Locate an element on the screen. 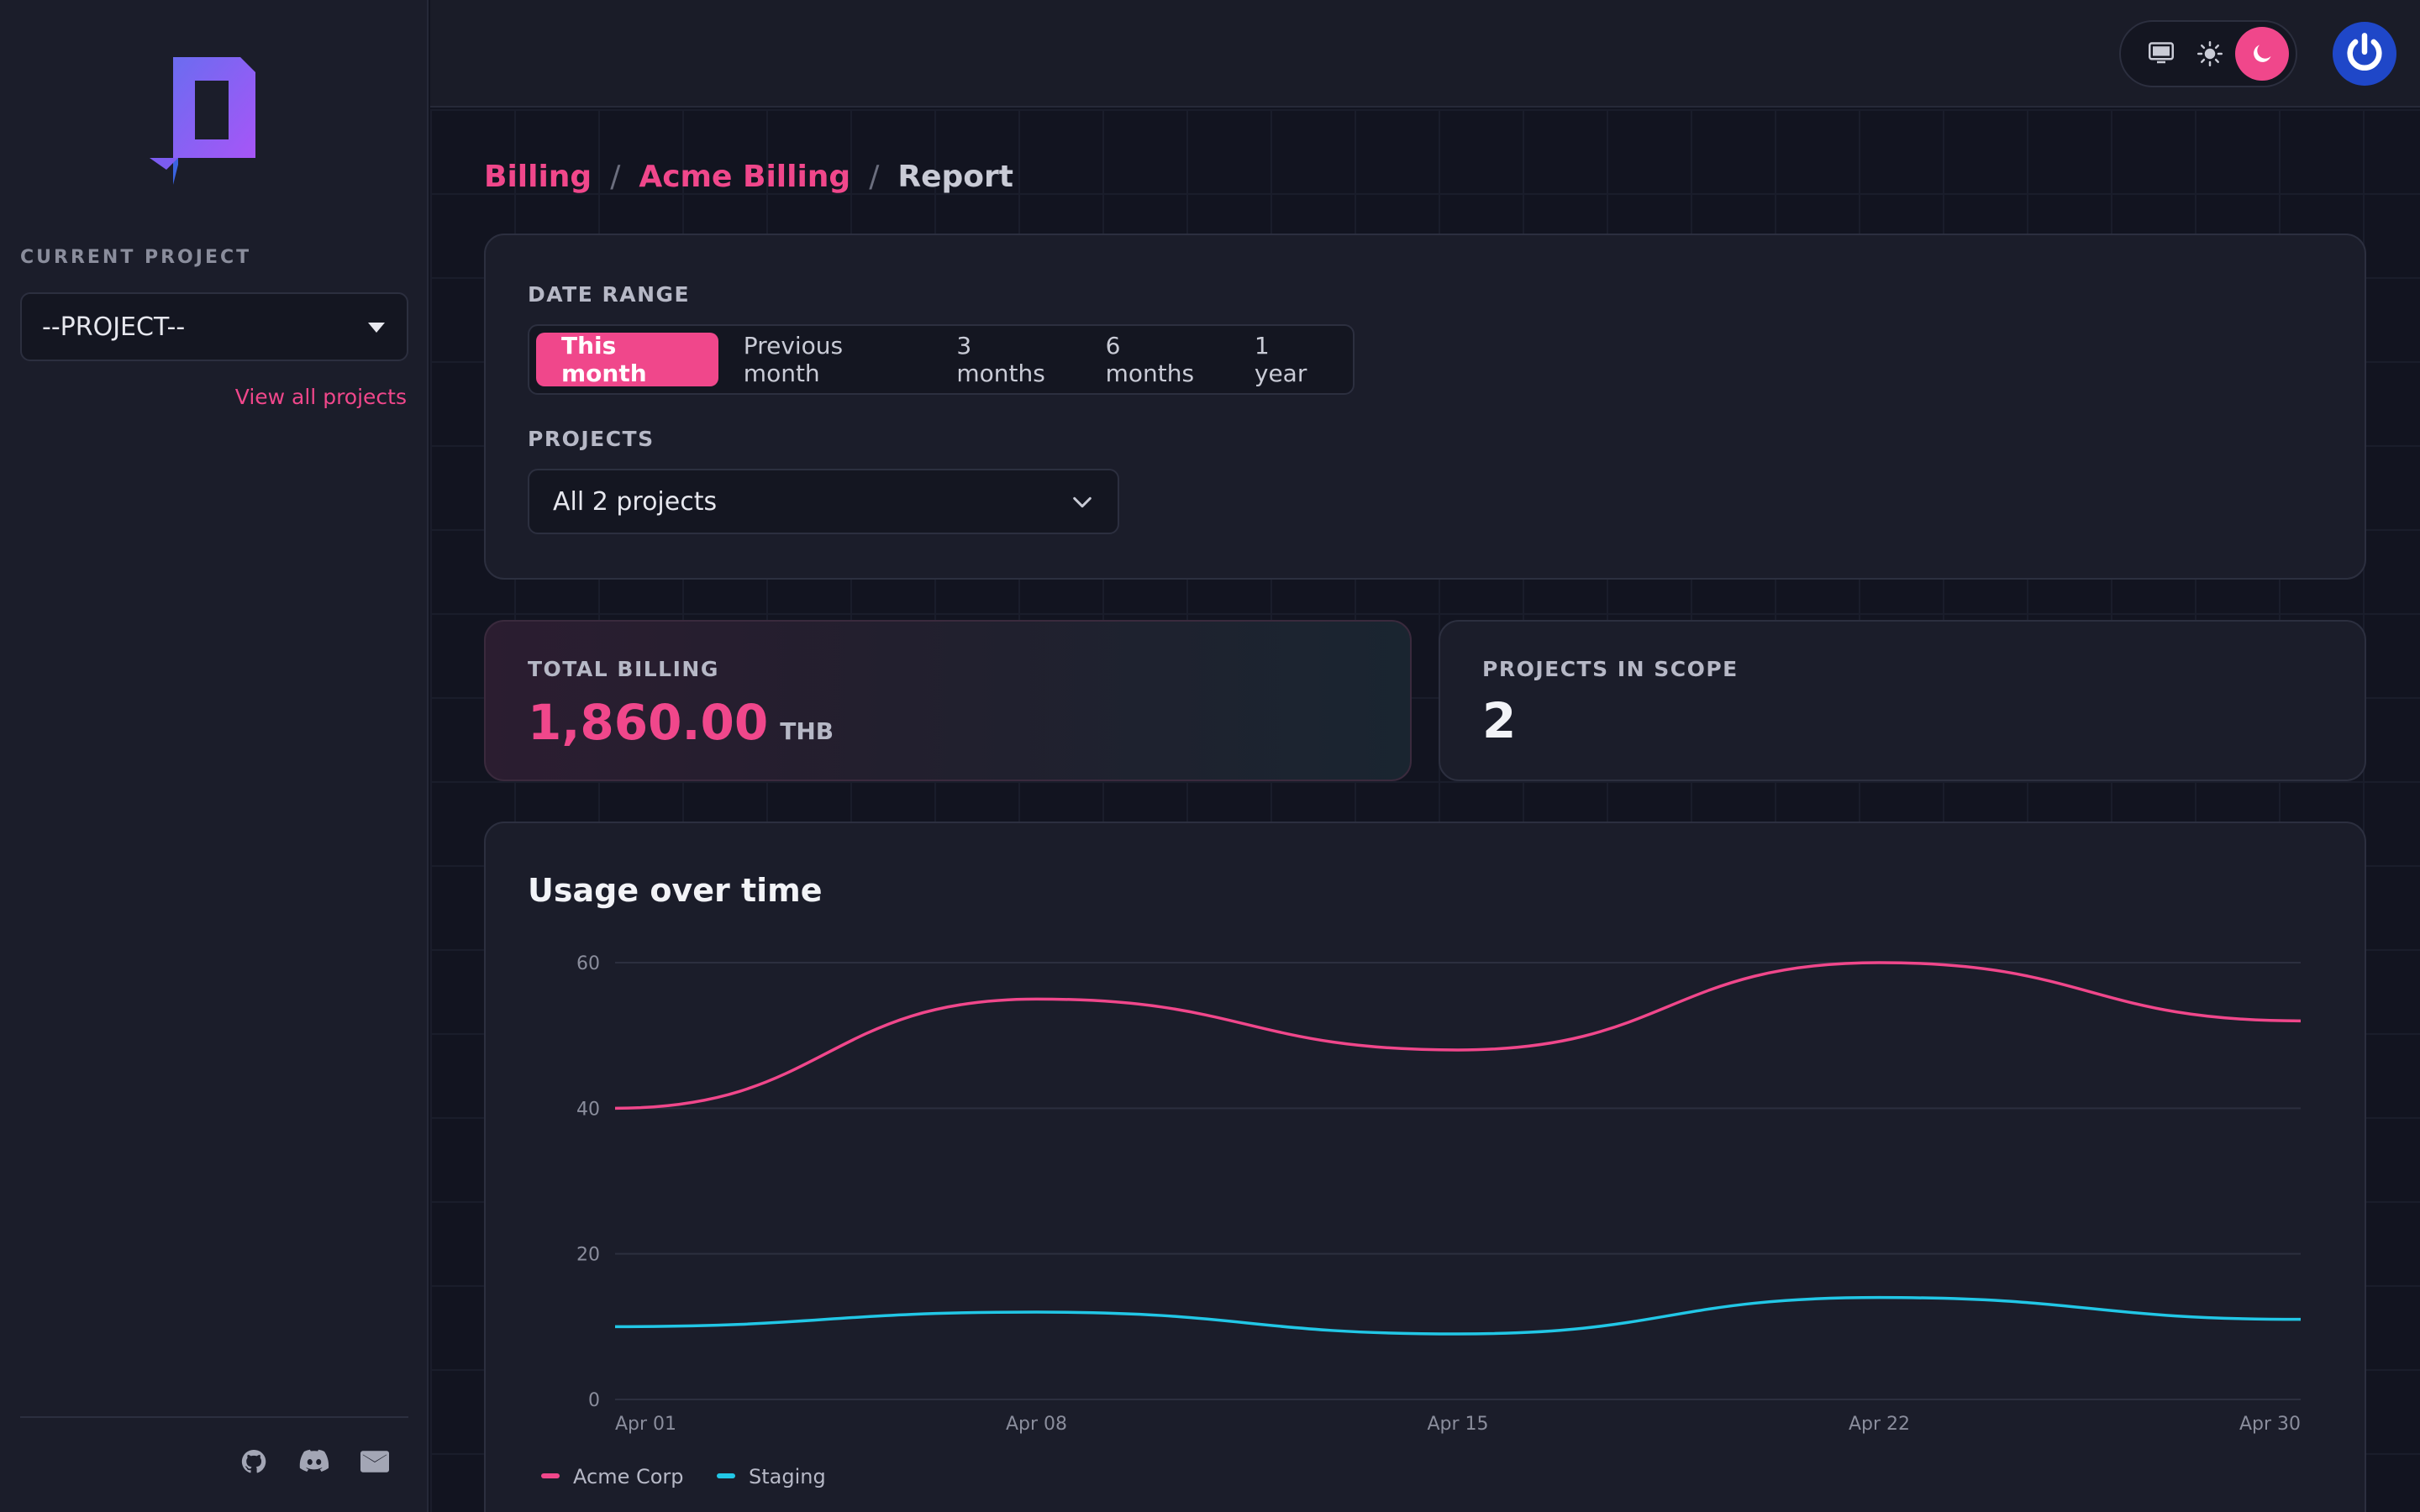  projects-in-scope-value: 2 is located at coordinates (1499, 720).